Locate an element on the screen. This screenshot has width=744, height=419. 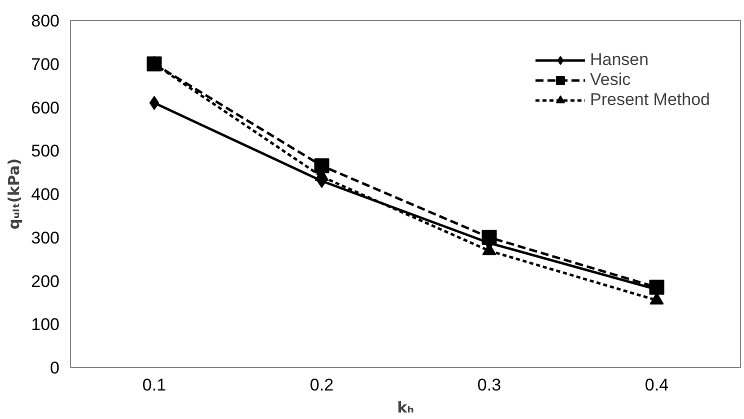
x-tick-label: 0.3 is located at coordinates (489, 385).